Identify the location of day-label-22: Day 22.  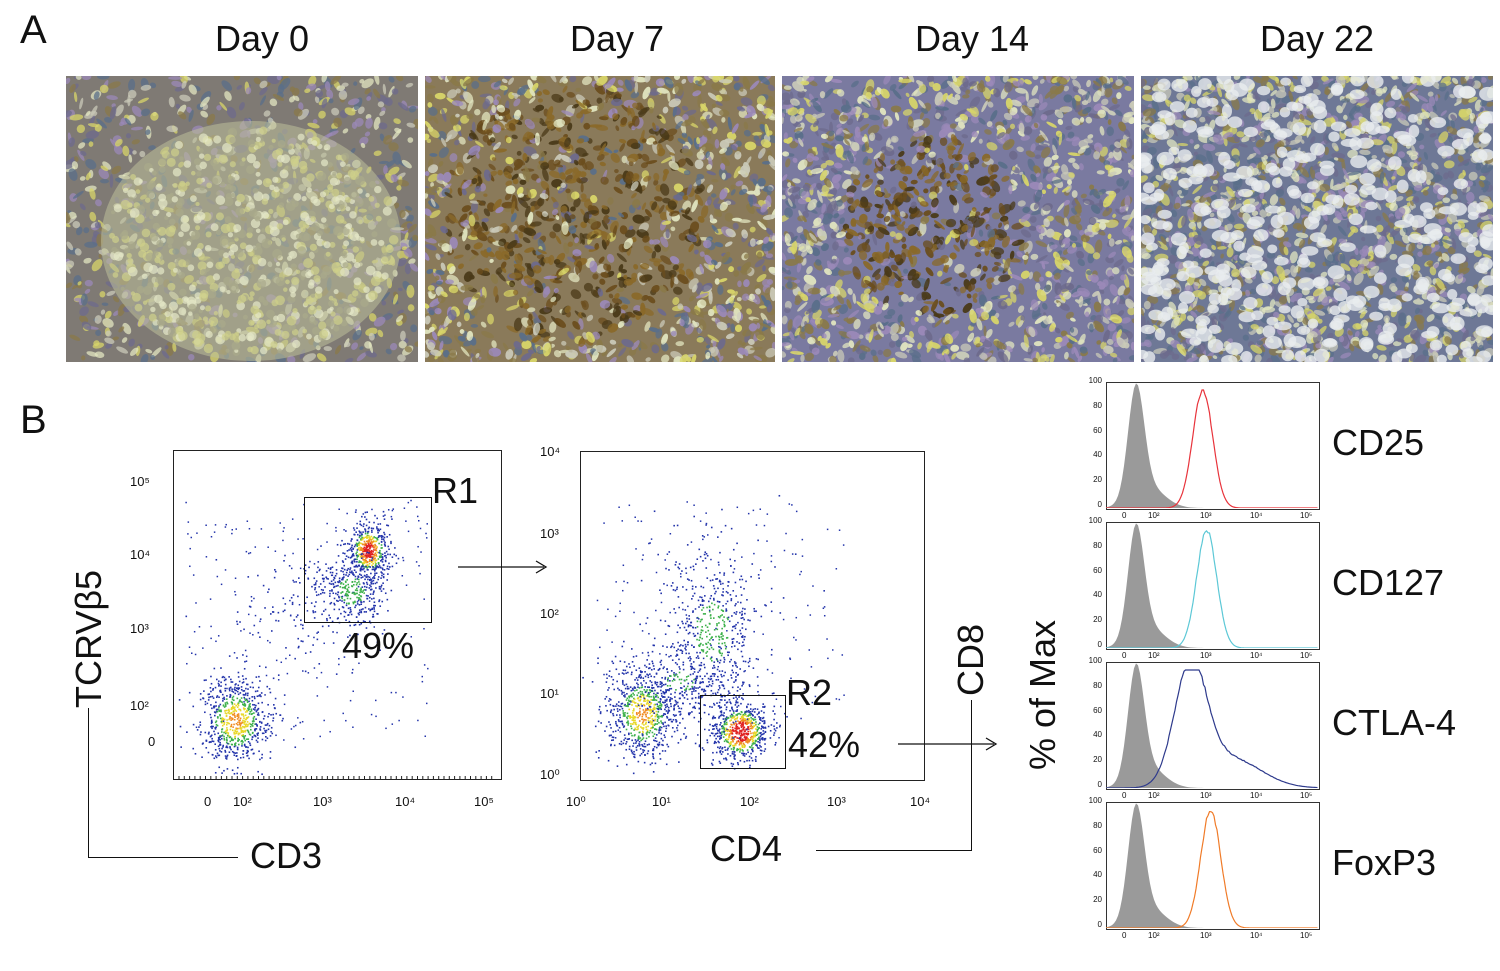
(1317, 38).